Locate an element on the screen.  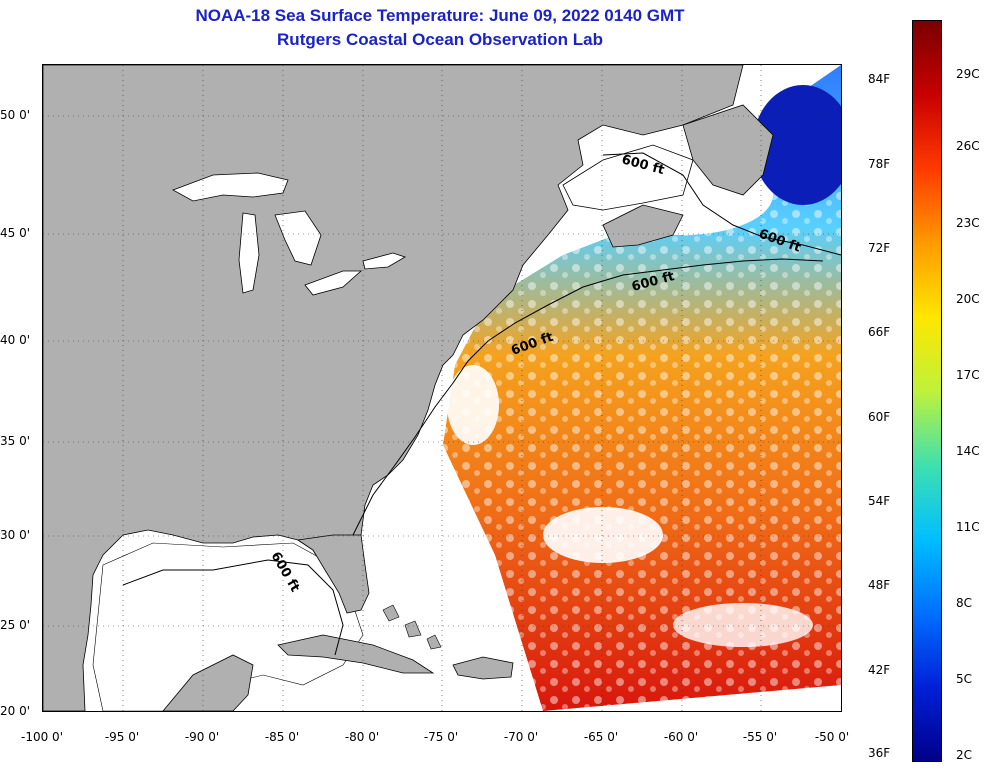
lat-label-35: 35 0' is located at coordinates (15, 441).